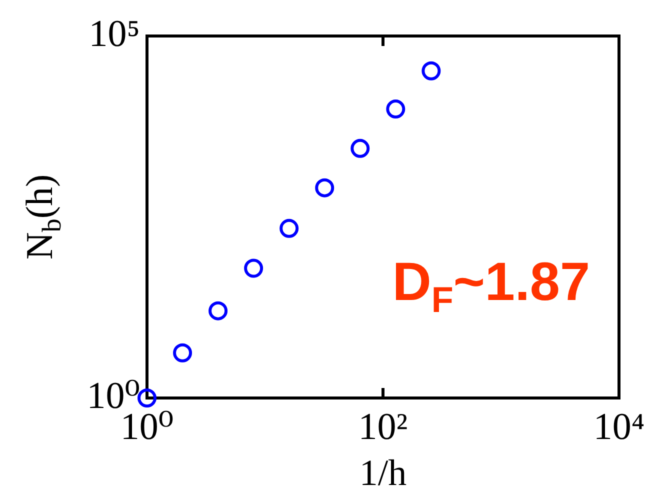 The width and height of the screenshot is (658, 492). What do you see at coordinates (114, 33) in the screenshot?
I see `y-tick-label: 10⁵` at bounding box center [114, 33].